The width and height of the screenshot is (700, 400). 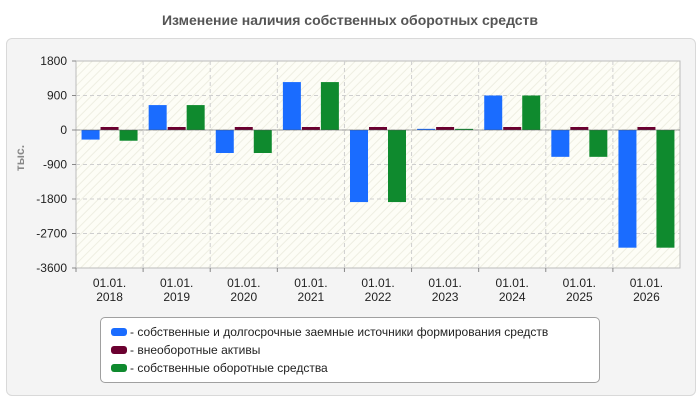 I want to click on legend-label-2: - внеоборотные активы, so click(x=195, y=350).